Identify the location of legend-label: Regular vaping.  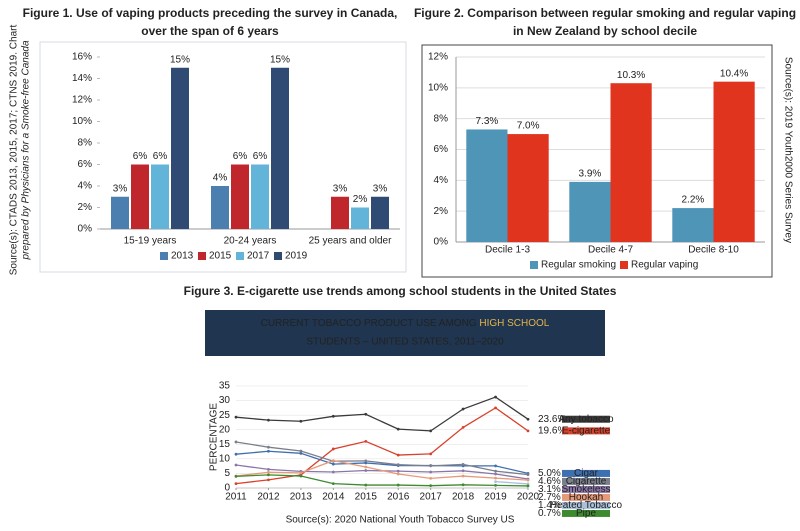
(664, 265).